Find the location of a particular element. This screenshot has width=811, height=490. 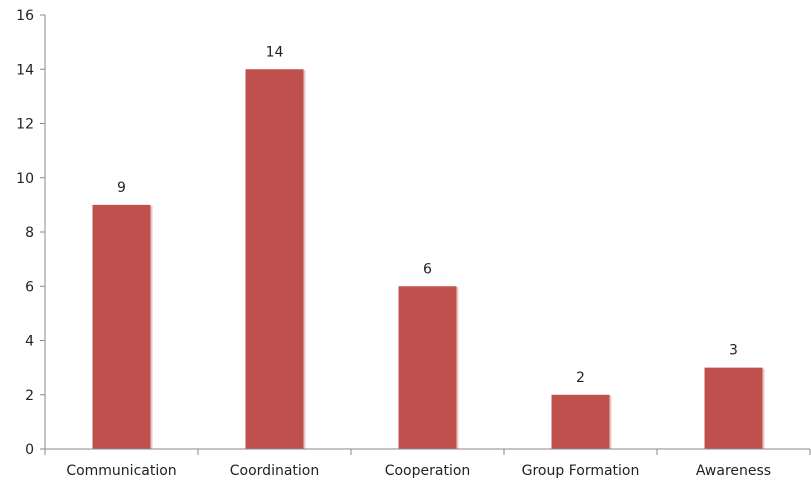

x-tick-label: Coordination is located at coordinates (274, 471).